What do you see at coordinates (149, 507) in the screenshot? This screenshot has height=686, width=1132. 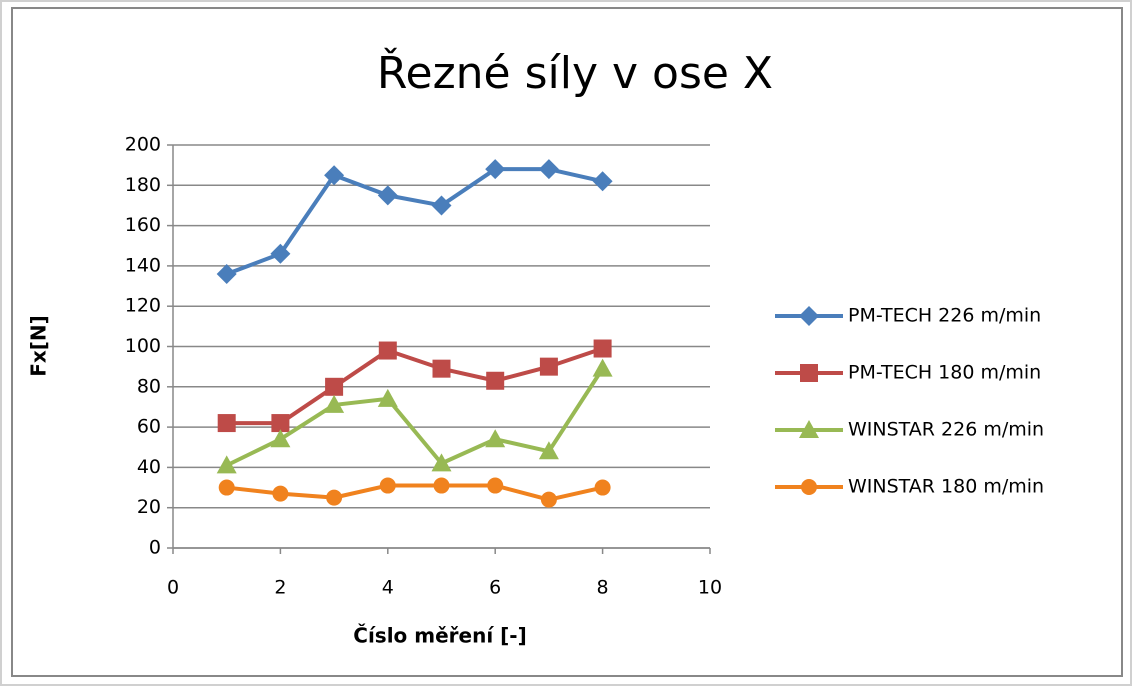 I see `y-tick-label: 20` at bounding box center [149, 507].